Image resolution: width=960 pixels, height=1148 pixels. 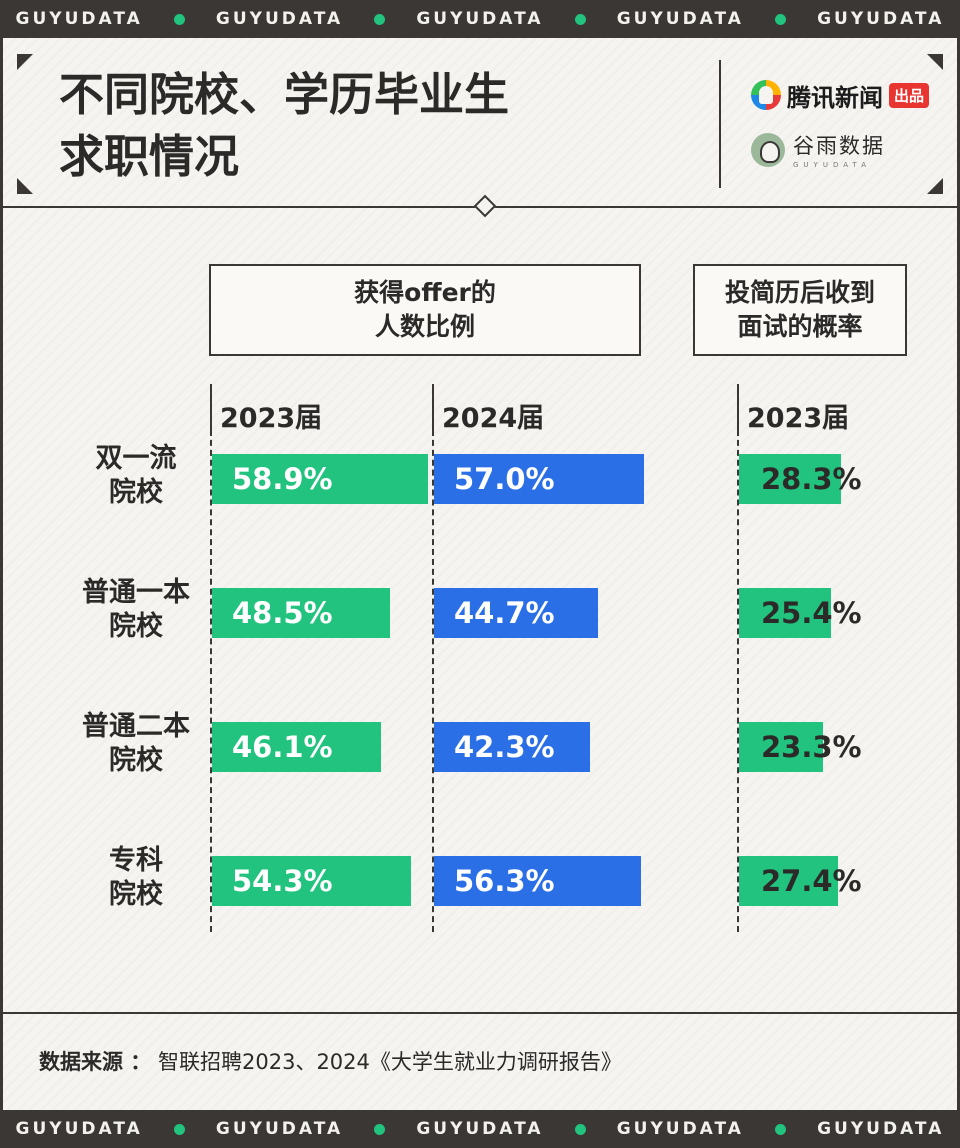 What do you see at coordinates (282, 881) in the screenshot?
I see `data-label: 54.3%` at bounding box center [282, 881].